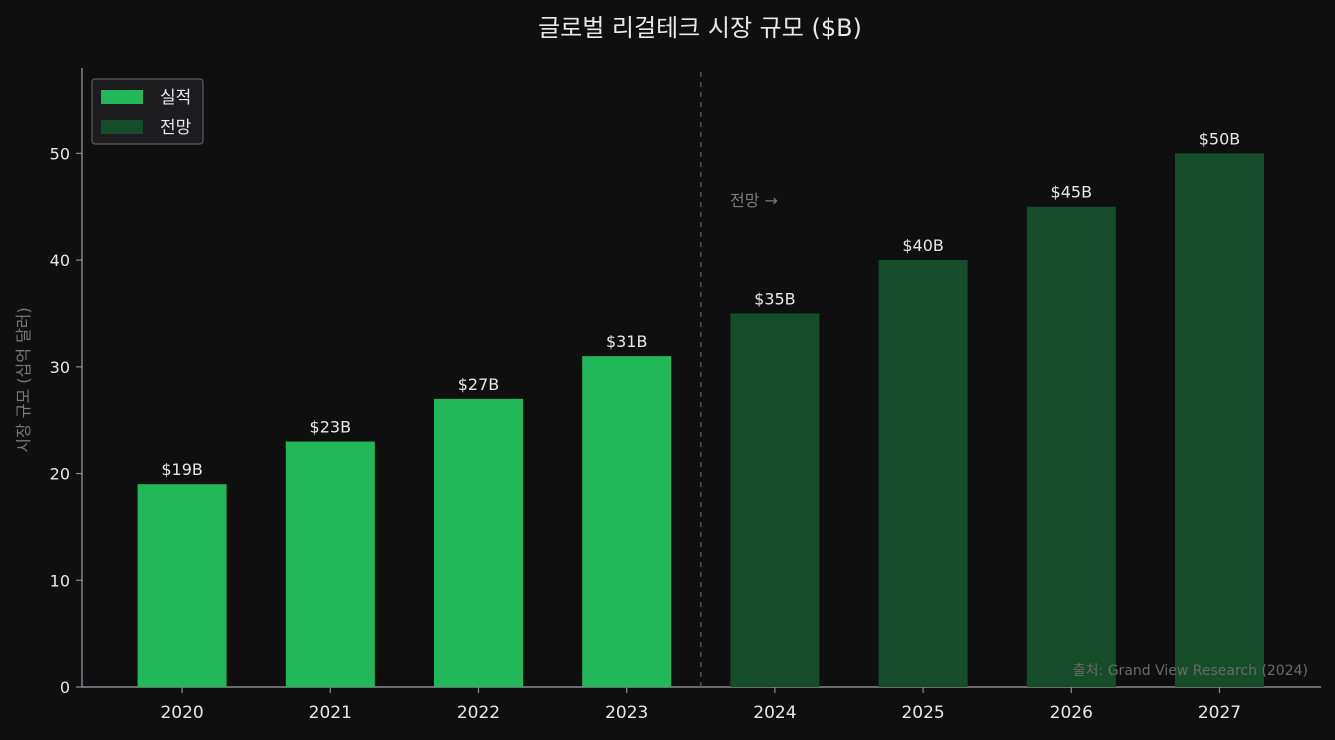  I want to click on y-tick-label: 20, so click(60, 474).